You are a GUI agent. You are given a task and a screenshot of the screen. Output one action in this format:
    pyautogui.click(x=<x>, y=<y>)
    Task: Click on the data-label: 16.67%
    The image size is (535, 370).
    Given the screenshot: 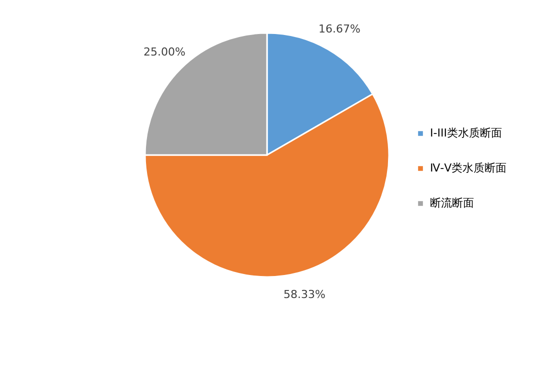 What is the action you would take?
    pyautogui.click(x=339, y=29)
    